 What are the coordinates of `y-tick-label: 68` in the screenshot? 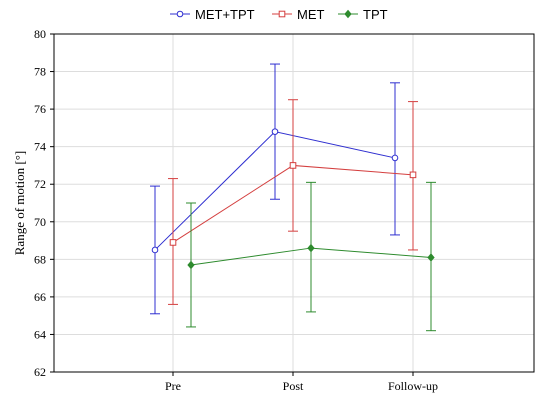 It's located at (40, 259).